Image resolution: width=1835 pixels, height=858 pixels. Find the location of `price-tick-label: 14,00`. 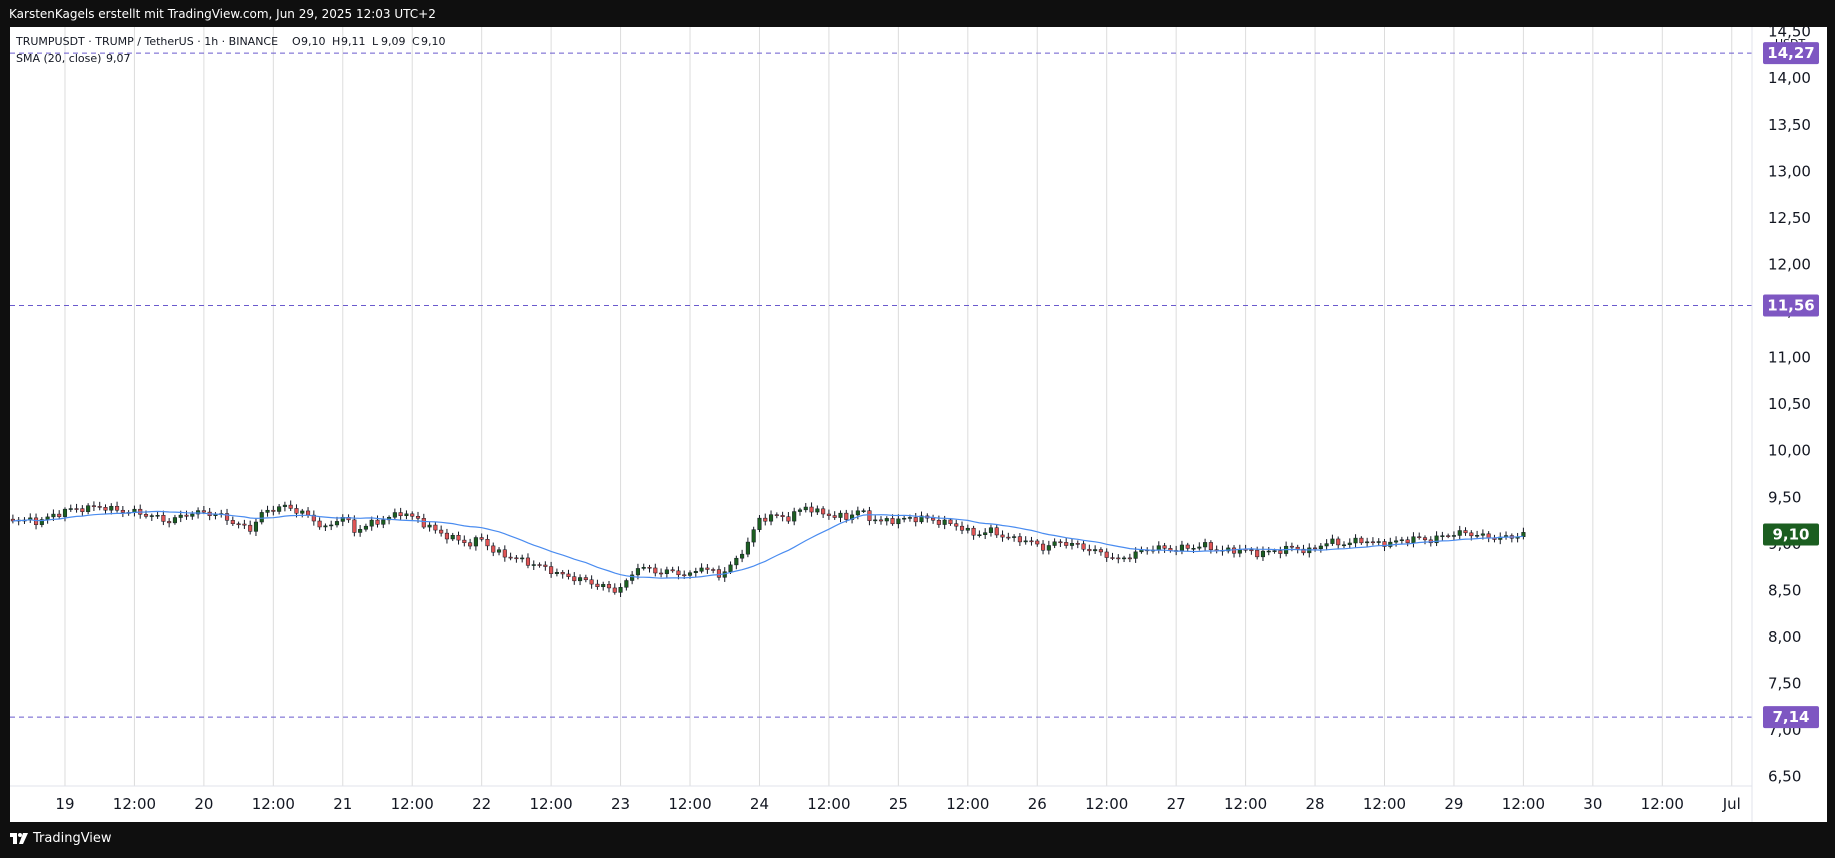

price-tick-label: 14,00 is located at coordinates (1789, 78).